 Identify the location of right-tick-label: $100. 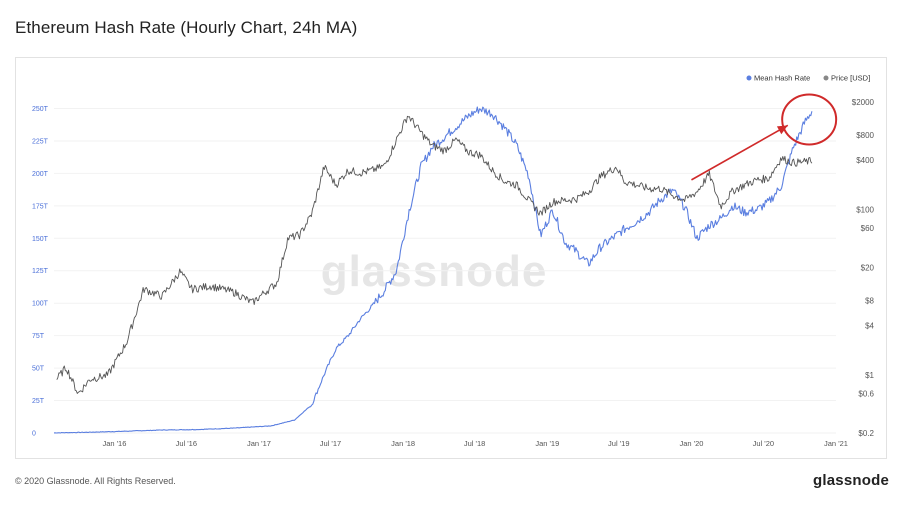
(865, 210).